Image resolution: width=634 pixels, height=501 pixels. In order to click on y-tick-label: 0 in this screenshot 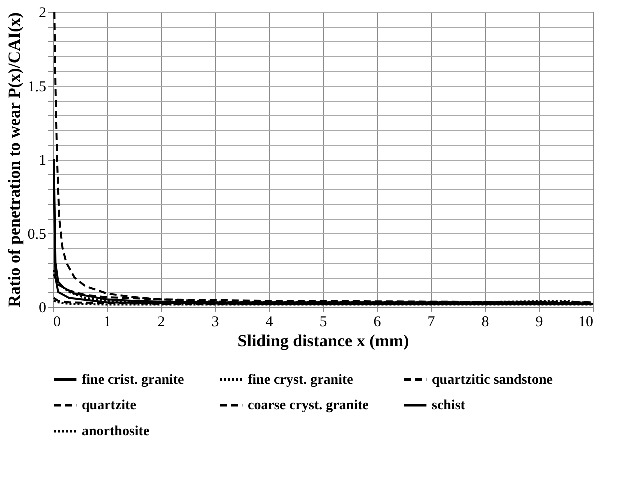, I will do `click(42, 308)`.